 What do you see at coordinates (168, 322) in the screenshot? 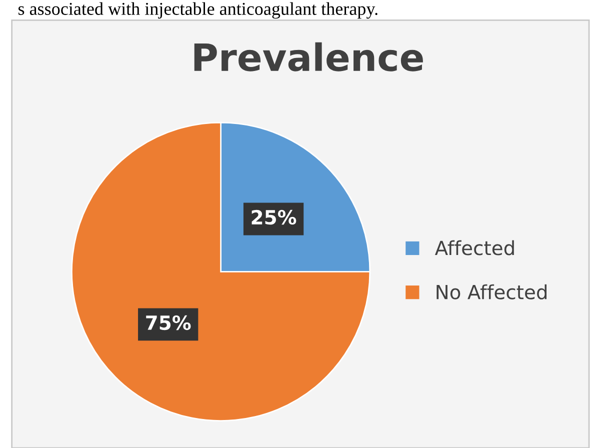
I see `data-label: 75%` at bounding box center [168, 322].